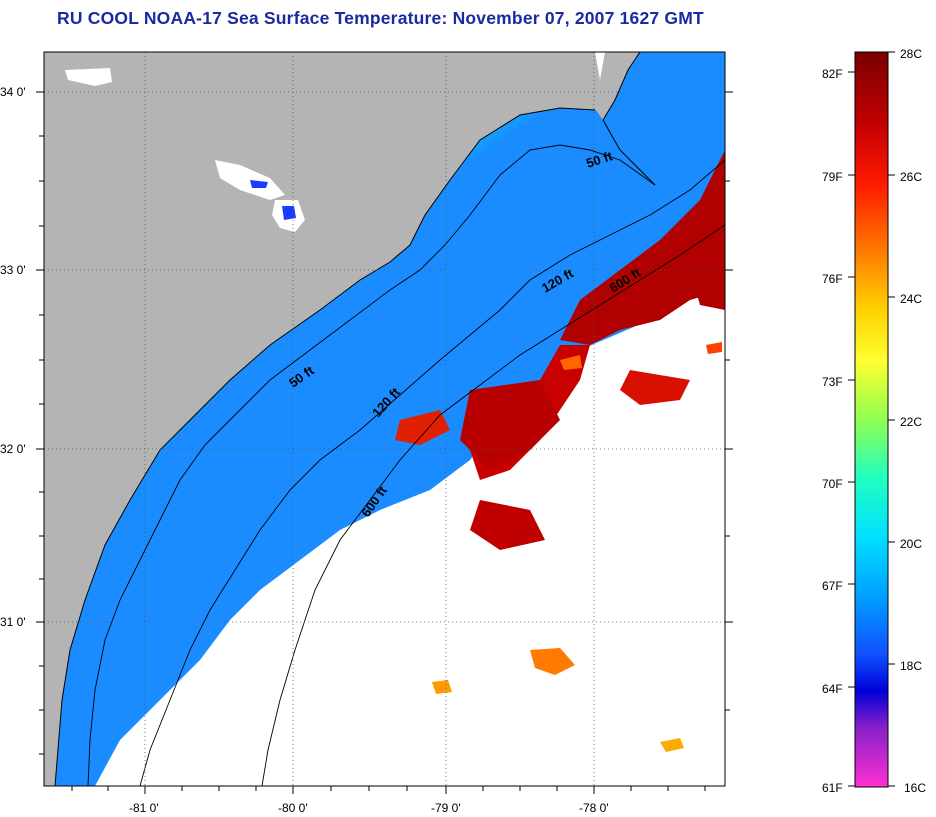 The image size is (936, 817). I want to click on colorbar-fahrenheit-82: 82F, so click(832, 74).